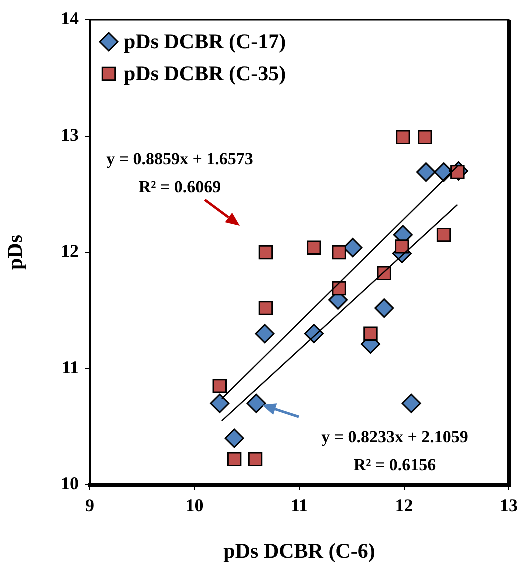  Describe the element at coordinates (395, 436) in the screenshot. I see `annotation: y = 0.8233x + 2.1059` at that location.